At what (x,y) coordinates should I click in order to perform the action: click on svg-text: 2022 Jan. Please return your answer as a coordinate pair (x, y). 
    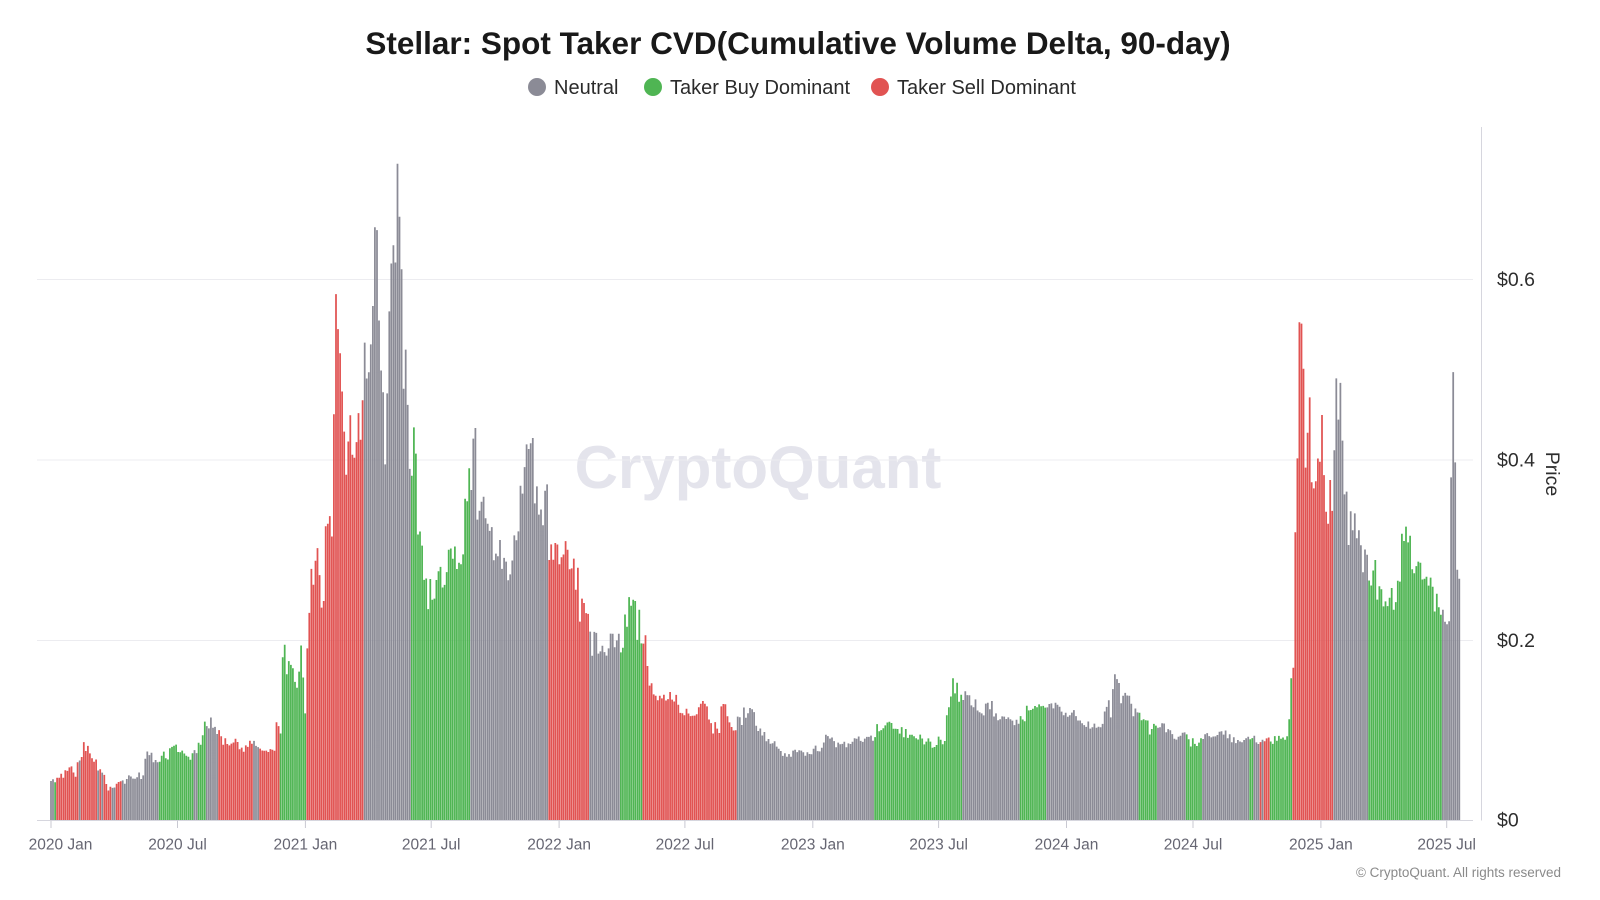
    Looking at the image, I should click on (559, 845).